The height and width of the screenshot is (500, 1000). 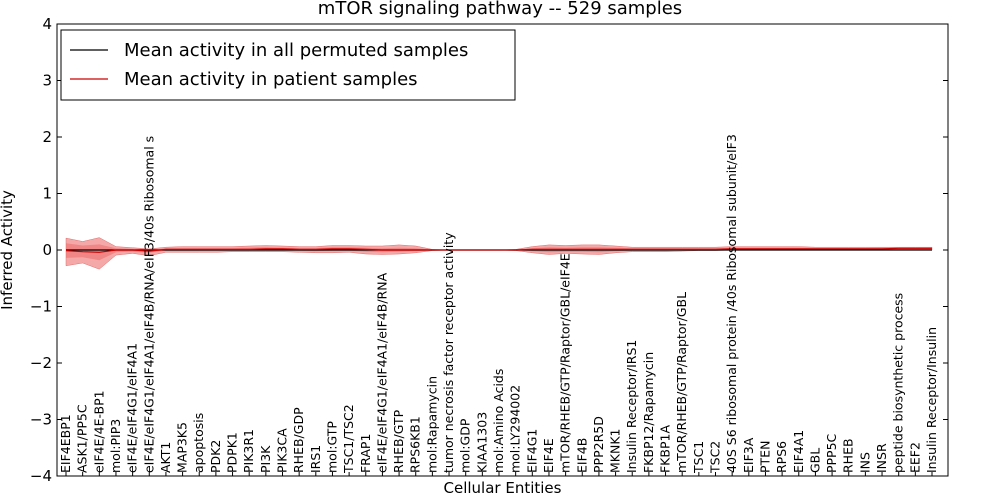 What do you see at coordinates (581, 455) in the screenshot?
I see `category-label: EIF4B` at bounding box center [581, 455].